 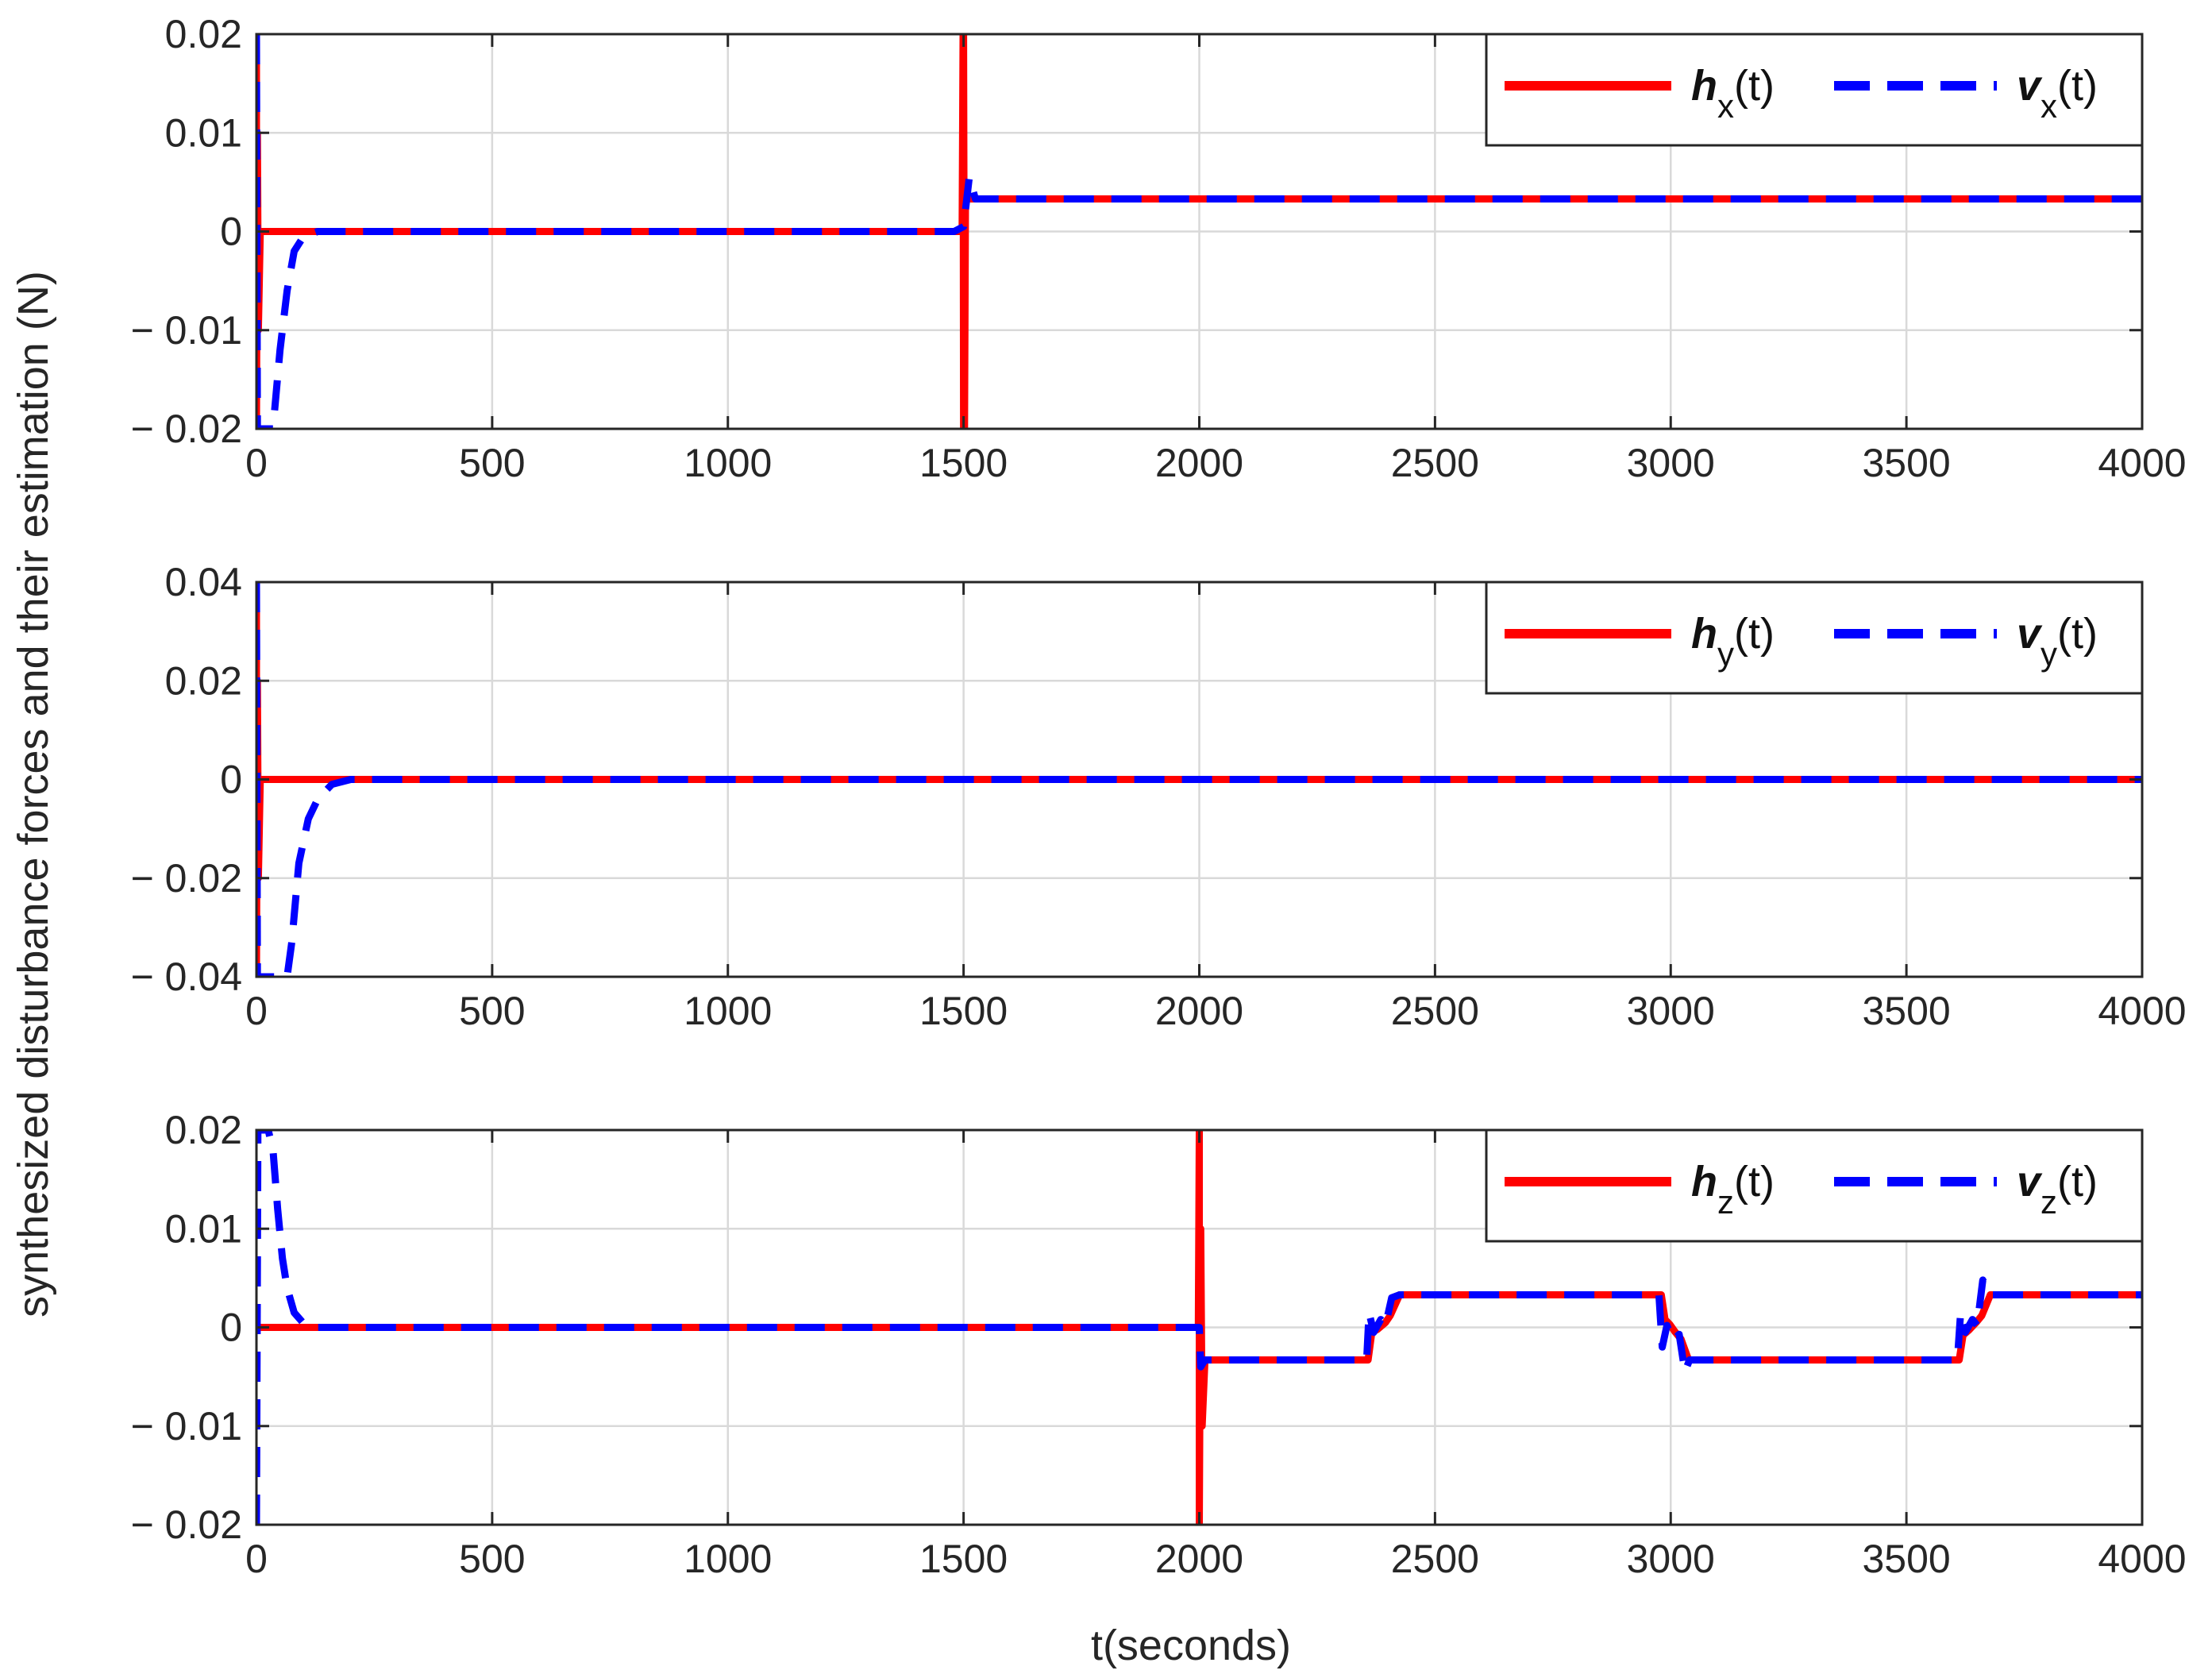 I want to click on legend-label-z-1: vz(t), so click(x=2057, y=1189).